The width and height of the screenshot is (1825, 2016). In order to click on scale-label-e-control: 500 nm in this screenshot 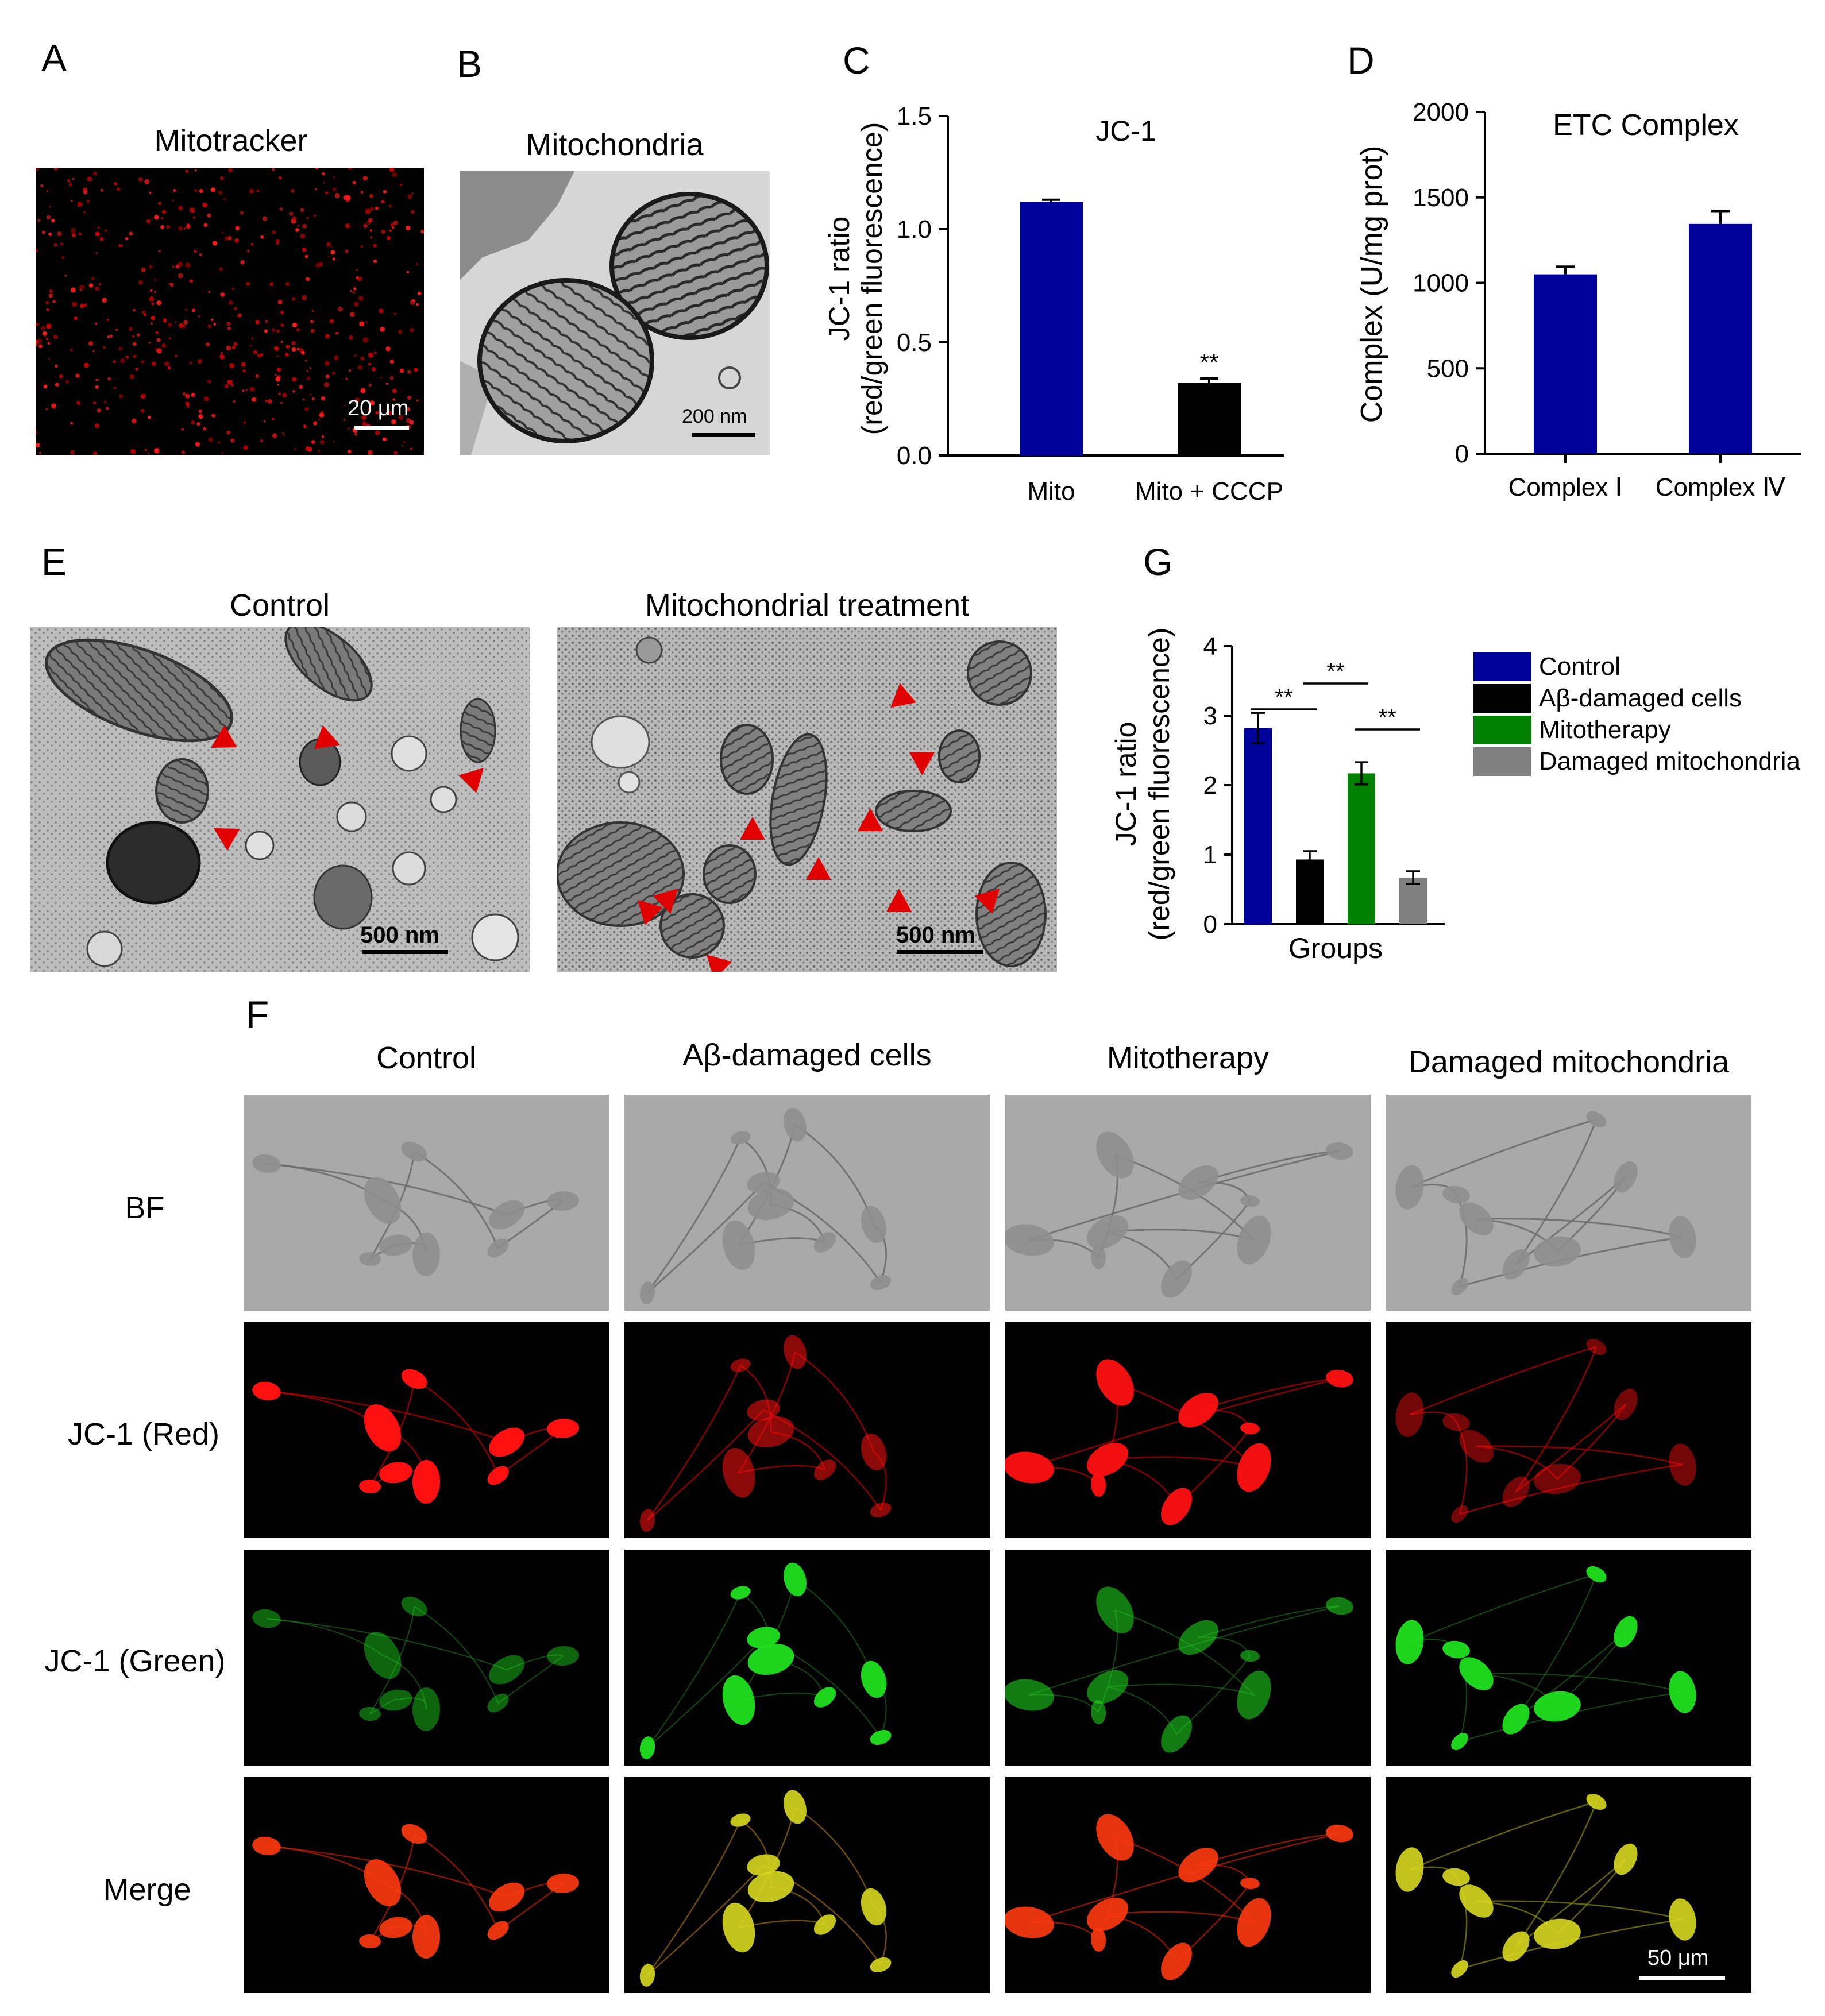, I will do `click(399, 935)`.